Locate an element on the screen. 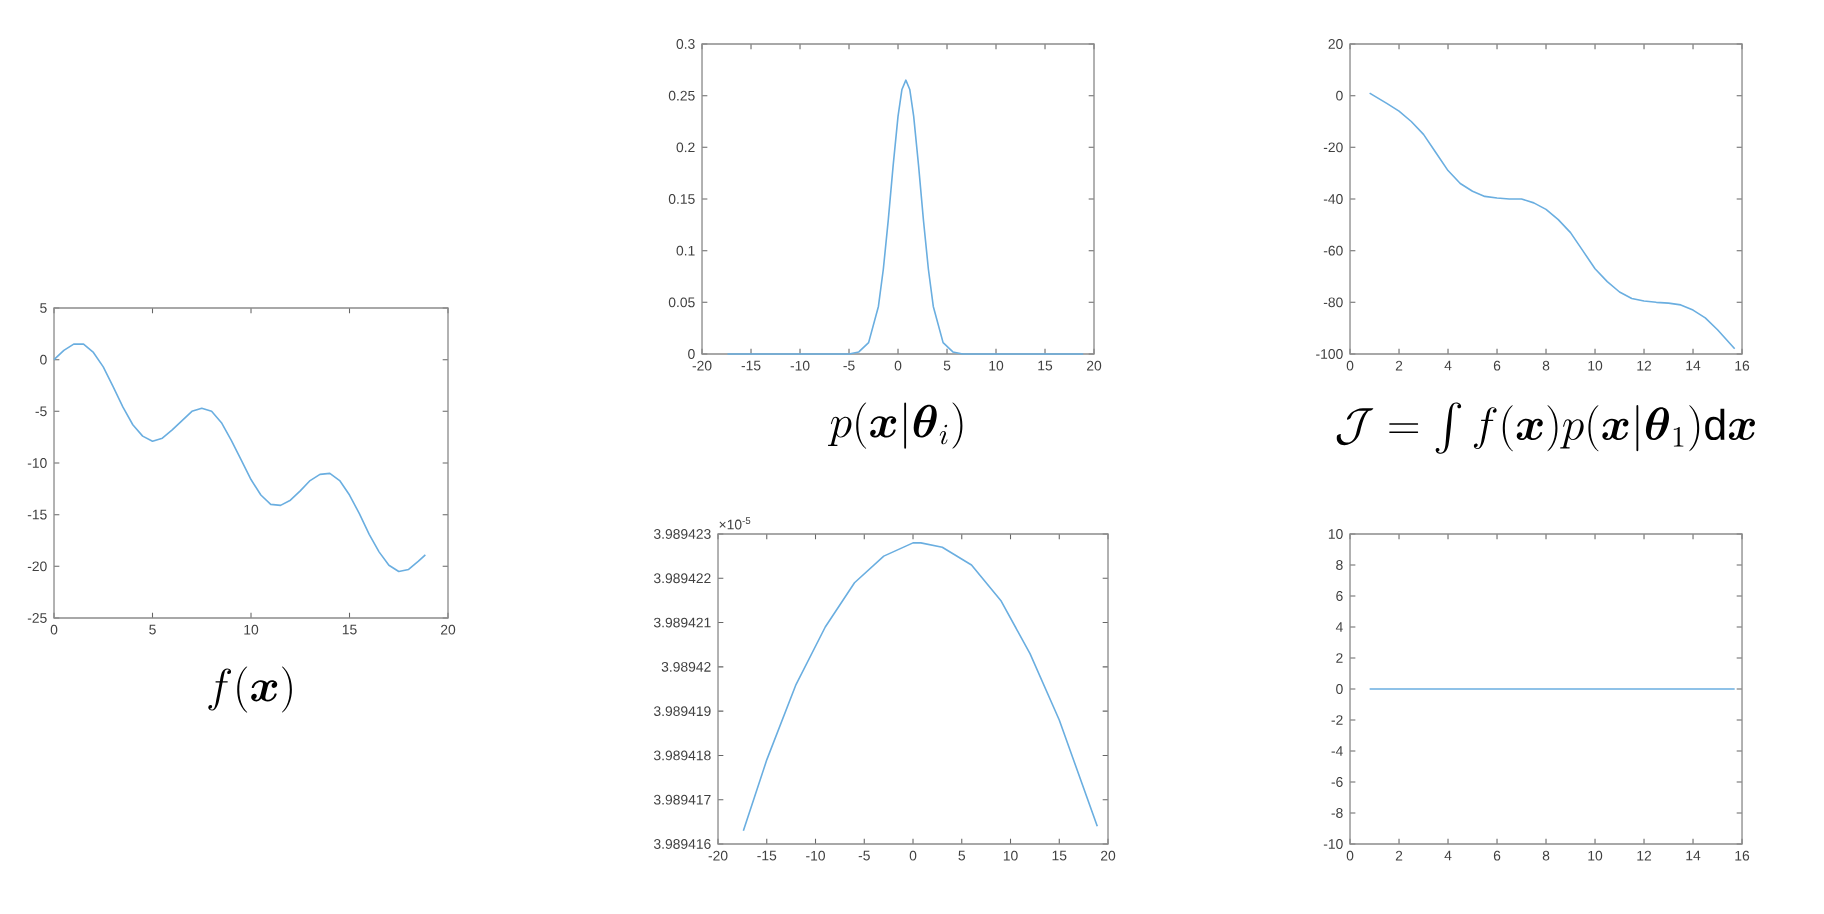 The image size is (1824, 914). x-axis-title: $f(\boldsymbol{x})$ is located at coordinates (250, 689).